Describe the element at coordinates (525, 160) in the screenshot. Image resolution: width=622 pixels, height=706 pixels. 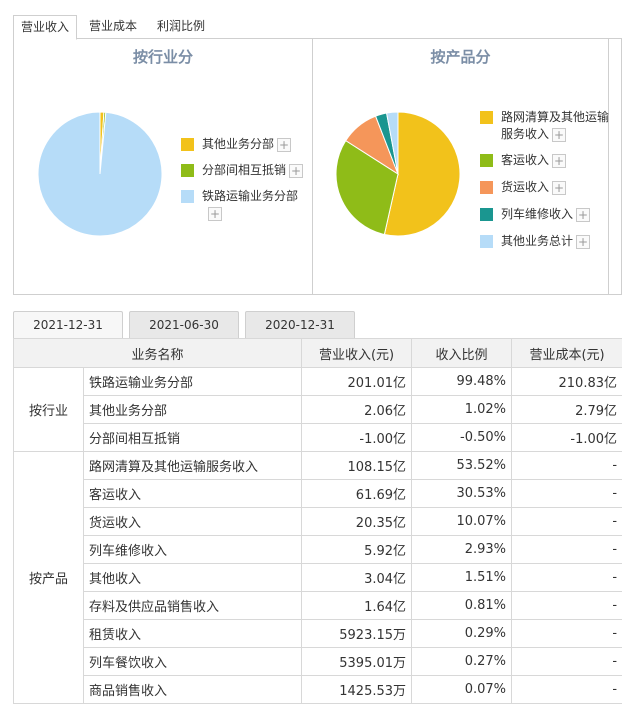
I see `legend-label: 客运收入` at that location.